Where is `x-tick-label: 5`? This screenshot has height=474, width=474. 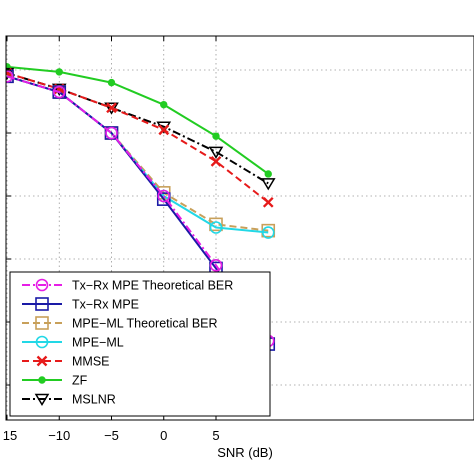
x-tick-label: 5 is located at coordinates (215, 435).